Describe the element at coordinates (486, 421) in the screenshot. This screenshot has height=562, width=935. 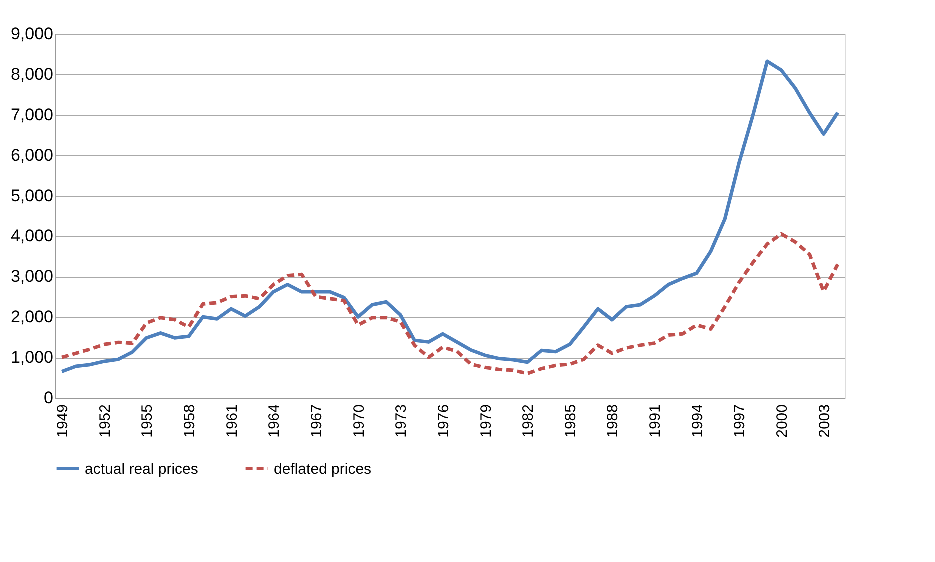
I see `x-tick-label: 1979` at that location.